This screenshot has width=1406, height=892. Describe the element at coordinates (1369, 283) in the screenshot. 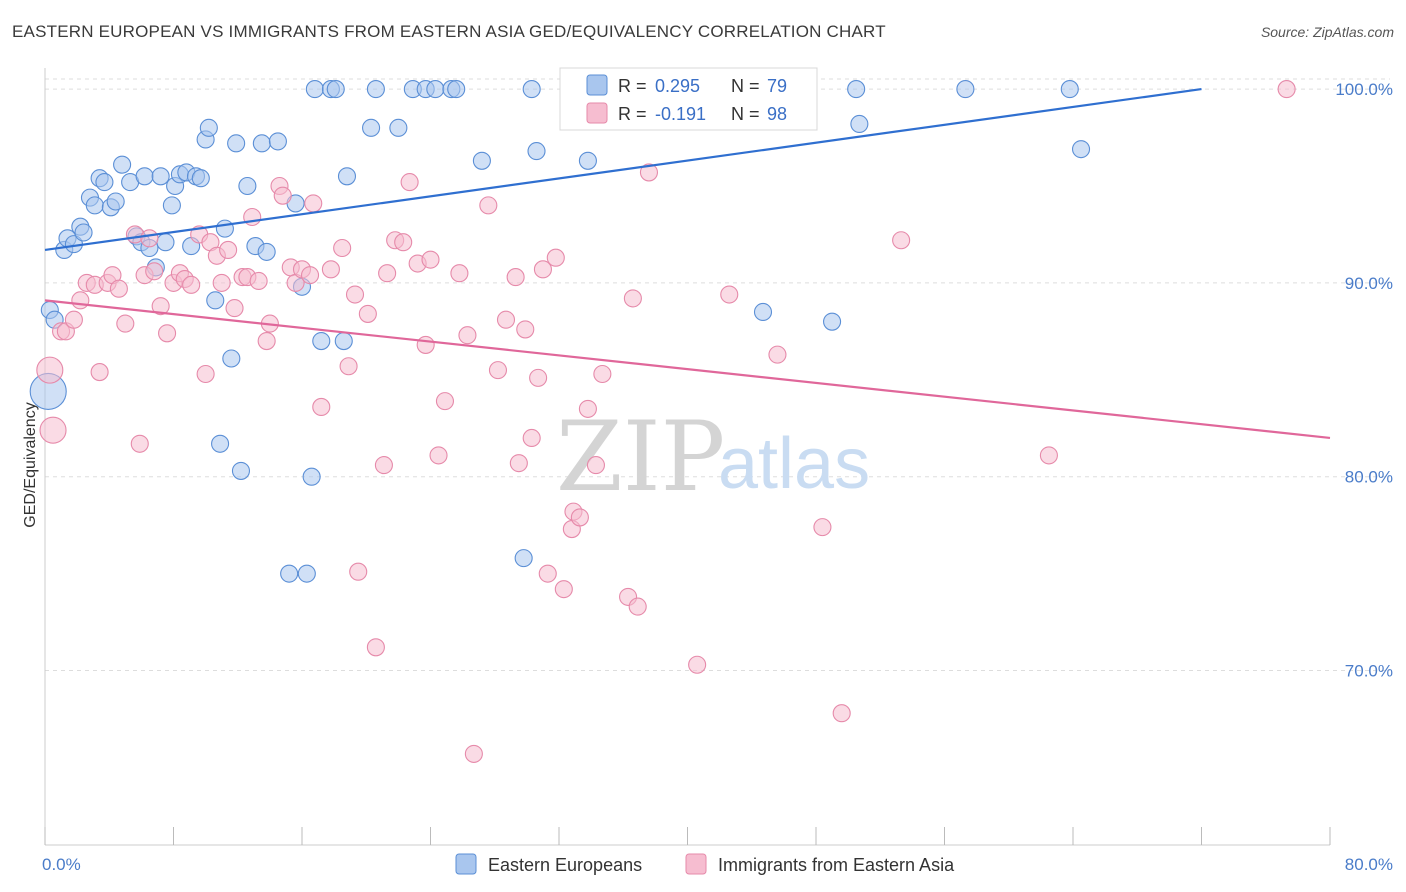

I see `y-tick-label: 90.0%` at that location.